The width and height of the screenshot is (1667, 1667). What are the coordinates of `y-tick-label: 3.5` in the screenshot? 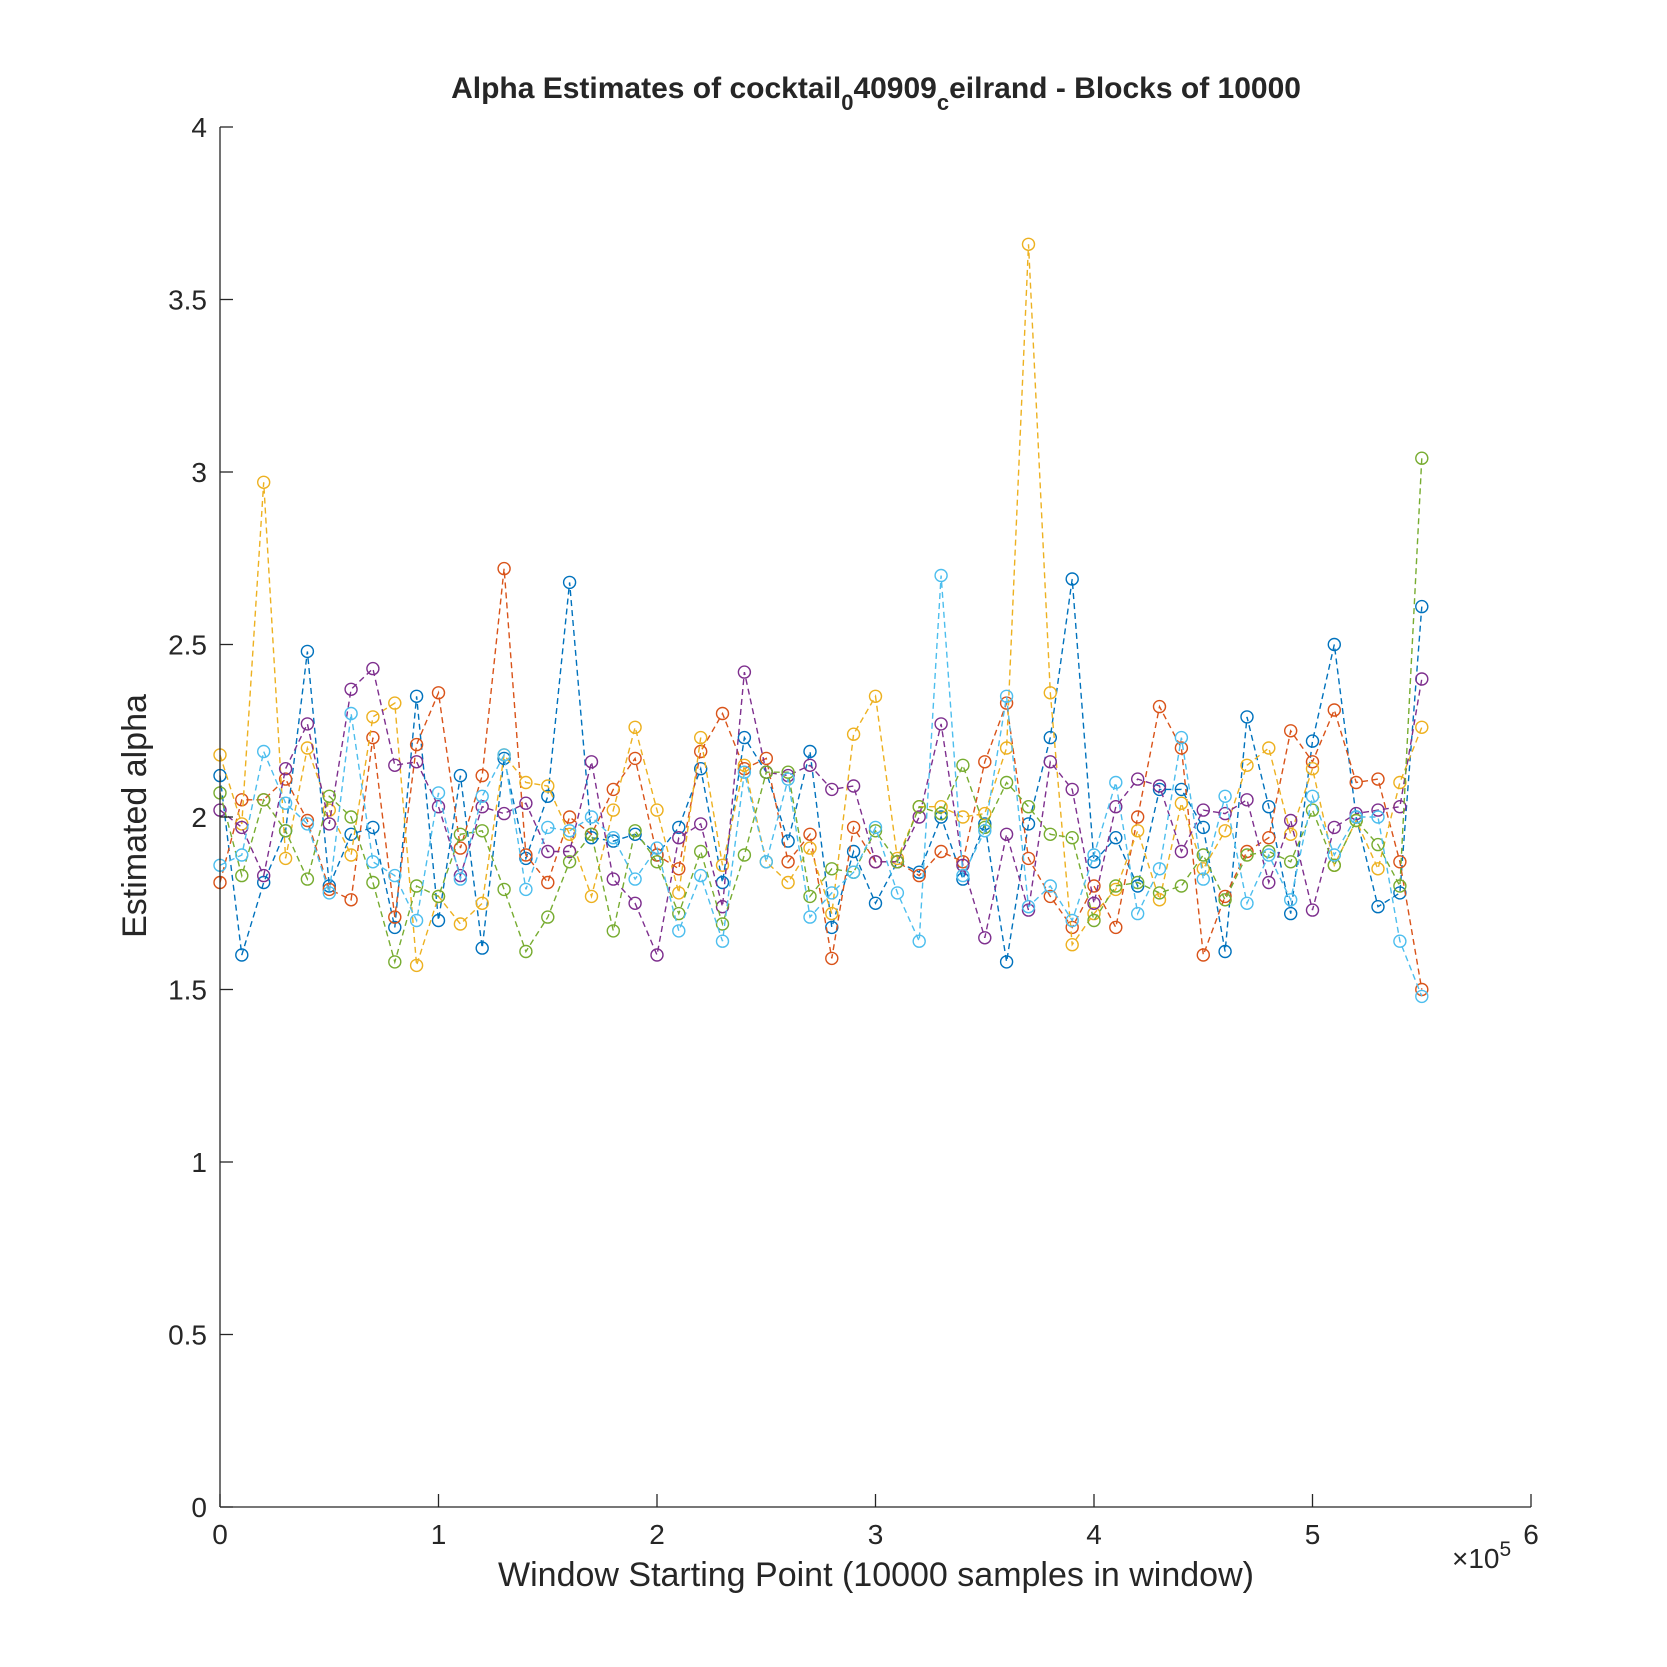 It's located at (187, 300).